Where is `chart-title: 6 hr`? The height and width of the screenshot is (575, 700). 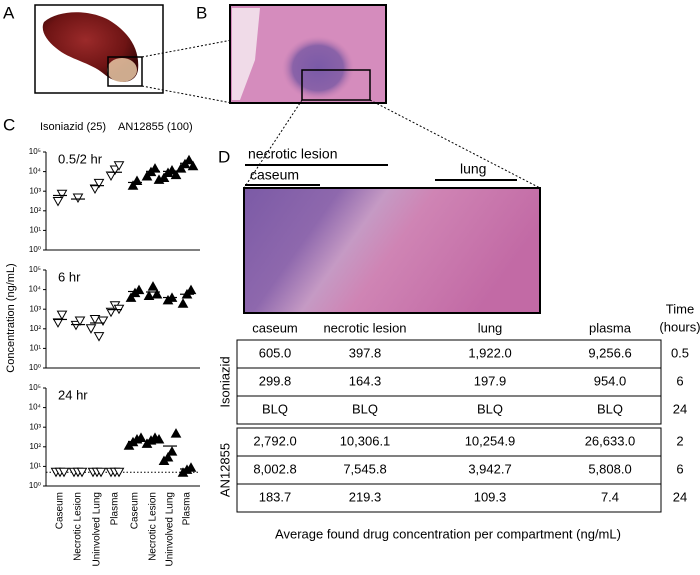
chart-title: 6 hr is located at coordinates (69, 276).